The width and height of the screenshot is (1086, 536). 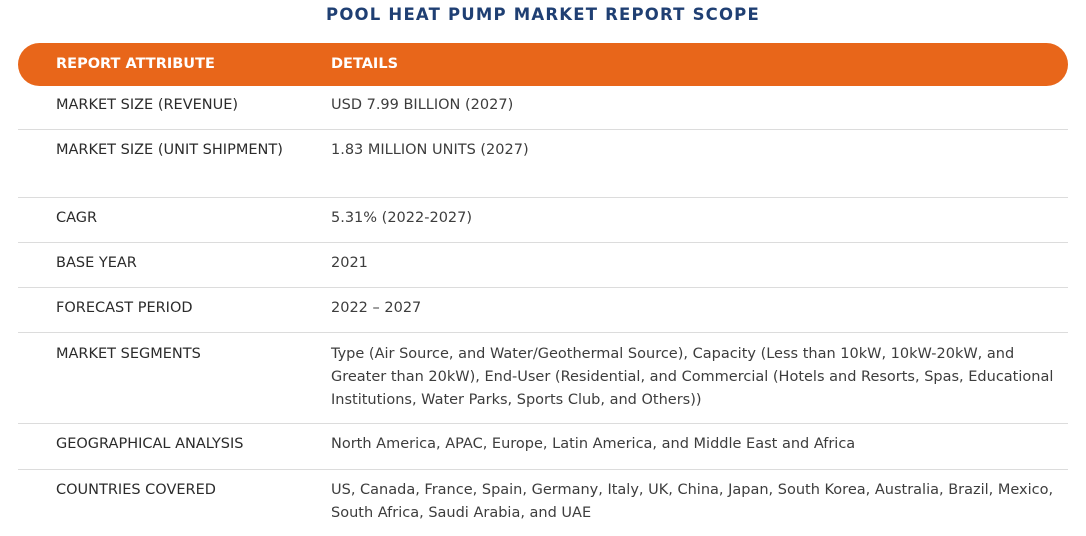 What do you see at coordinates (96, 263) in the screenshot?
I see `row-attribute: BASE YEAR` at bounding box center [96, 263].